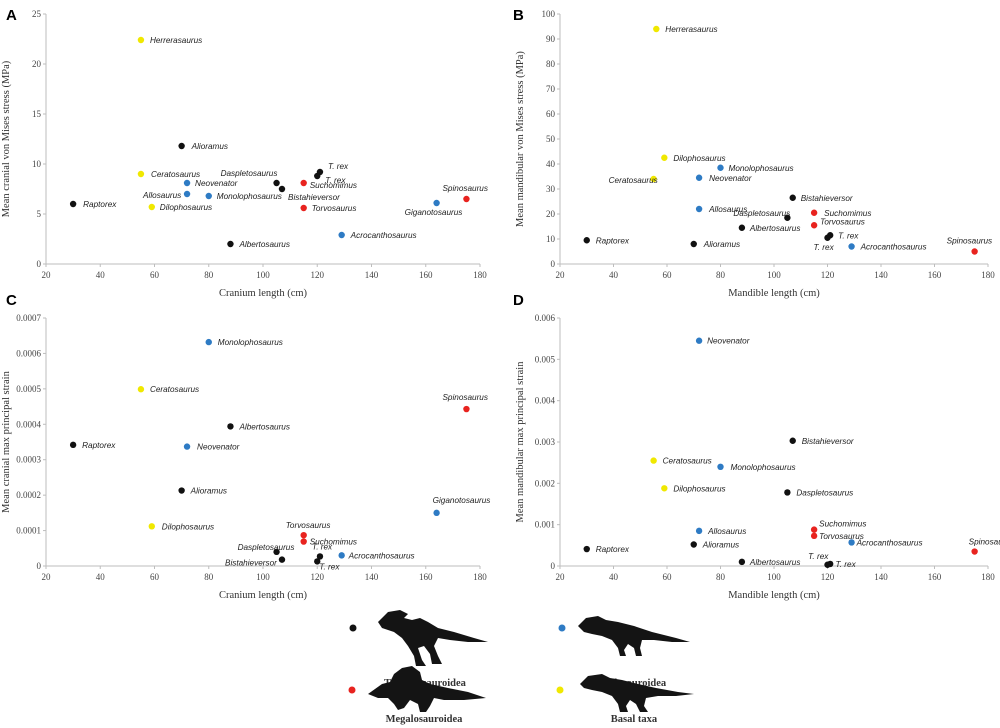 This screenshot has width=1000, height=728. I want to click on point-label-bistahieversor: Bistahieversor, so click(827, 198).